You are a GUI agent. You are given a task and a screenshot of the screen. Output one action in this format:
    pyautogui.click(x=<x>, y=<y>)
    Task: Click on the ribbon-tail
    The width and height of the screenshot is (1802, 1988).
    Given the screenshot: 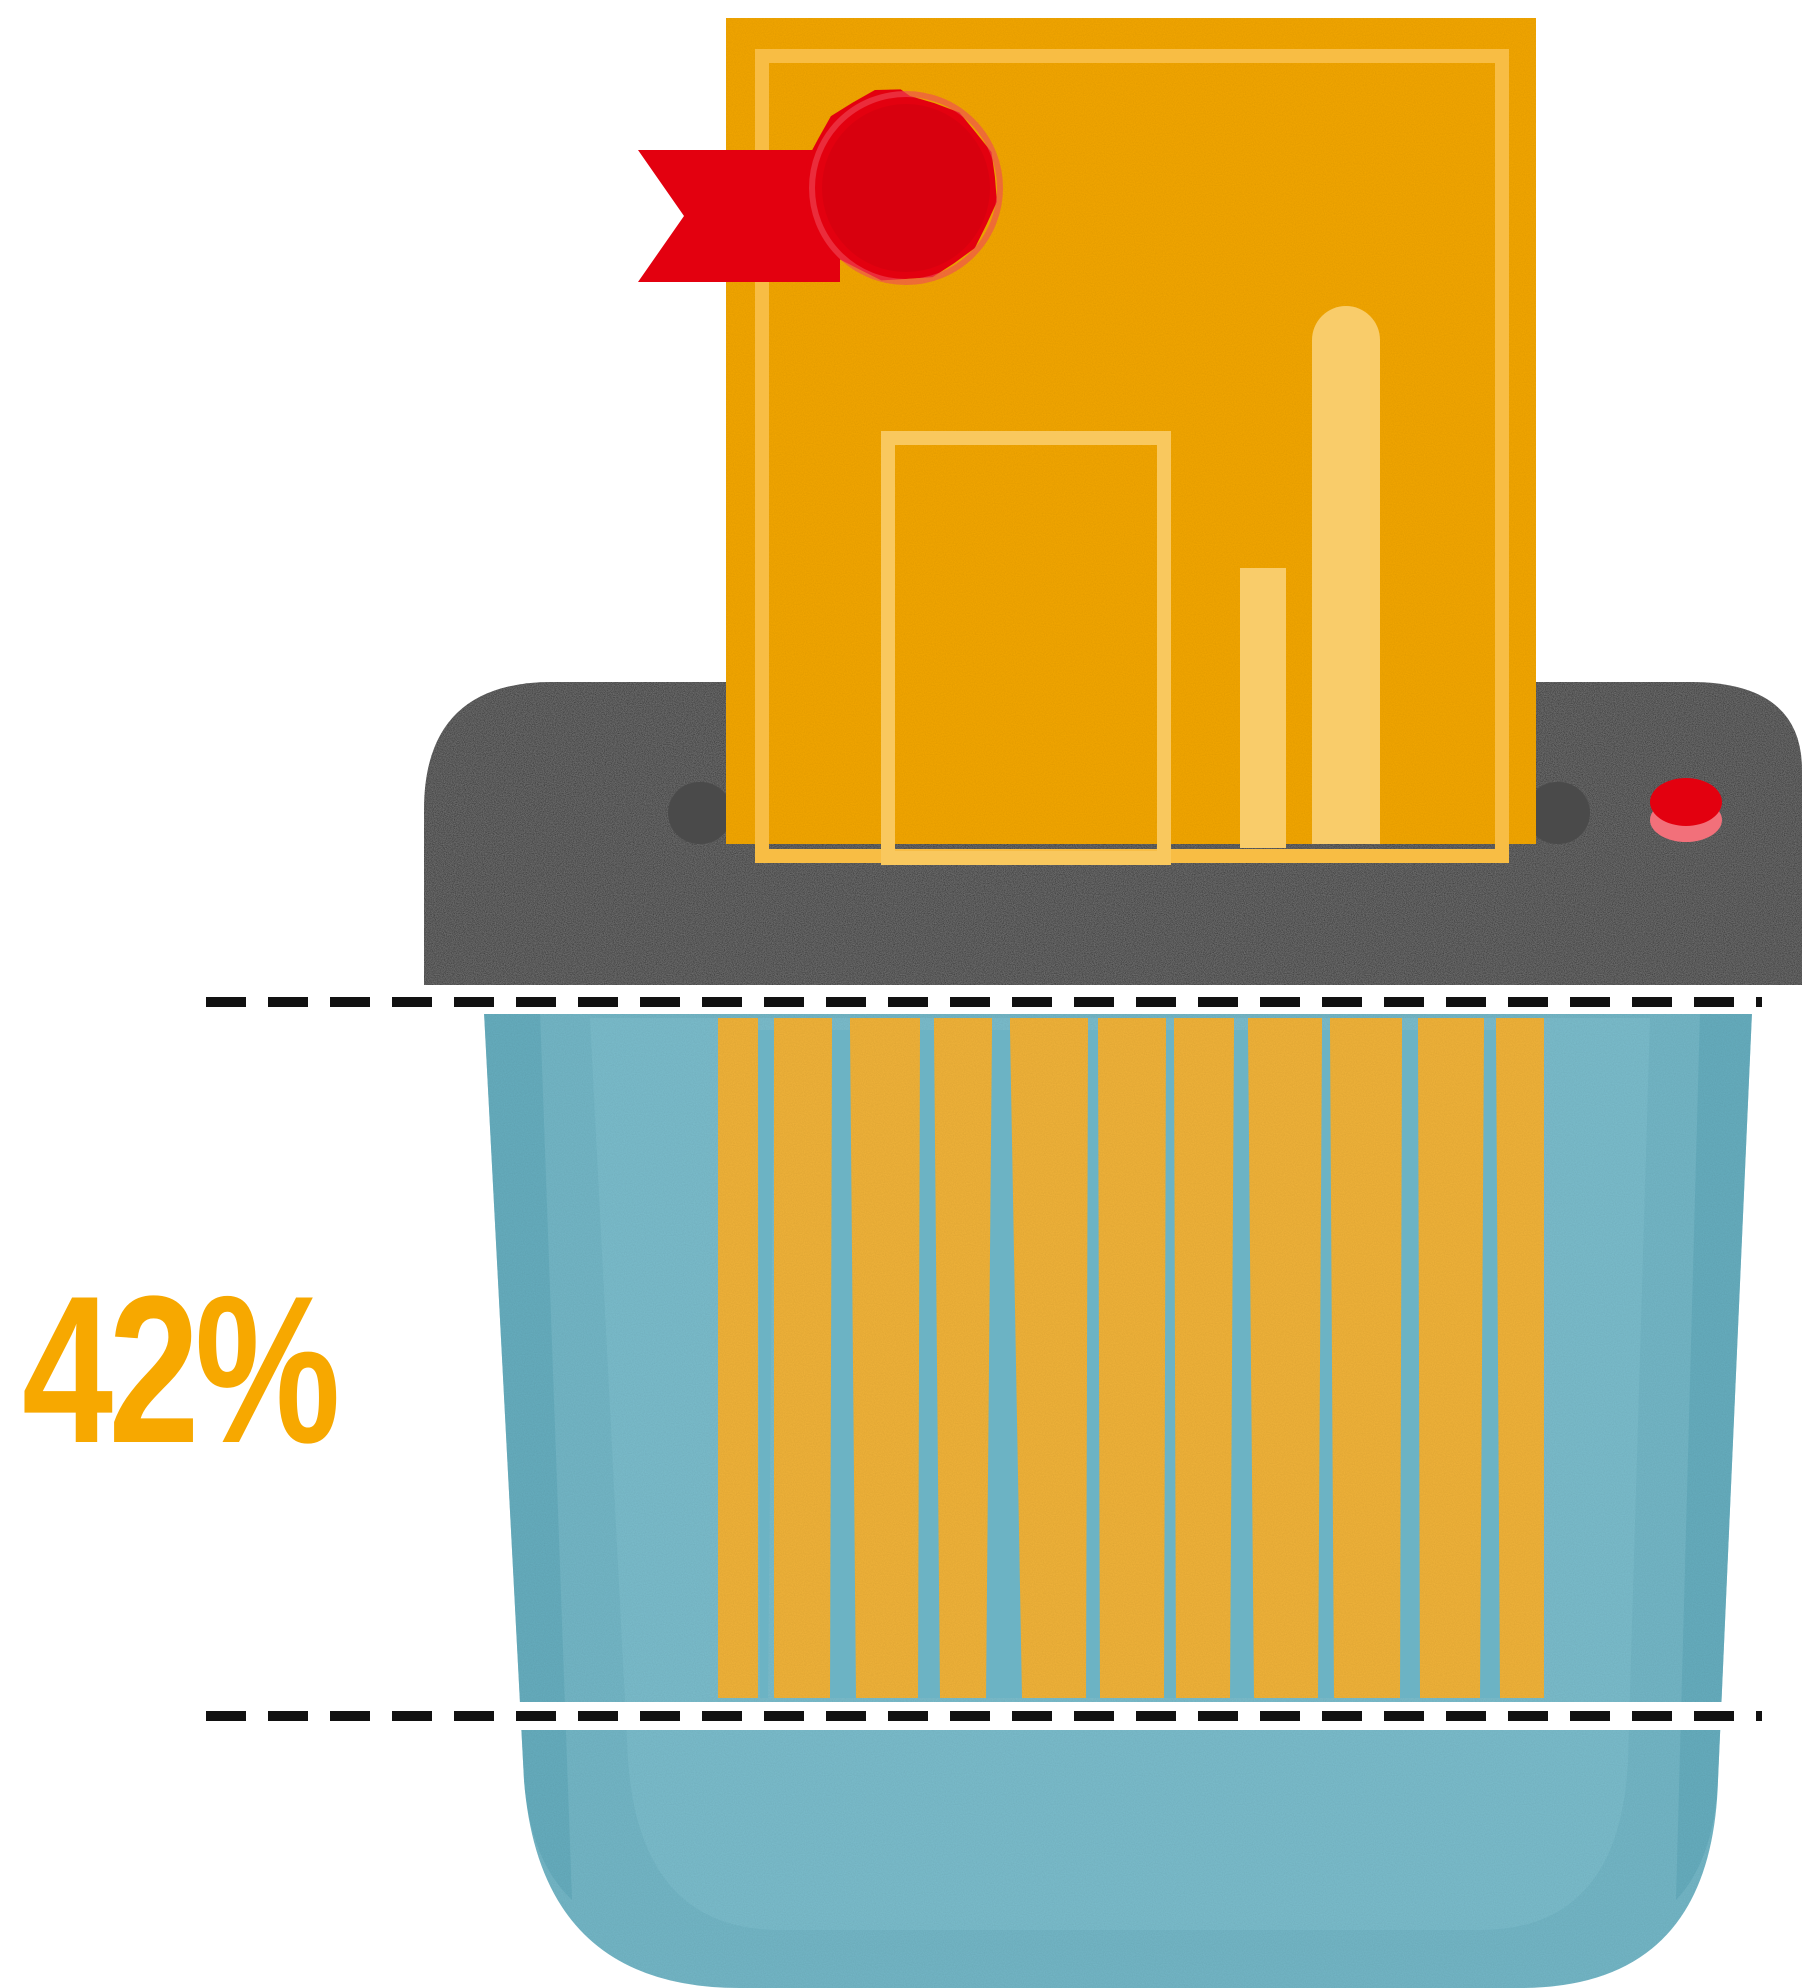 What is the action you would take?
    pyautogui.click(x=739, y=216)
    